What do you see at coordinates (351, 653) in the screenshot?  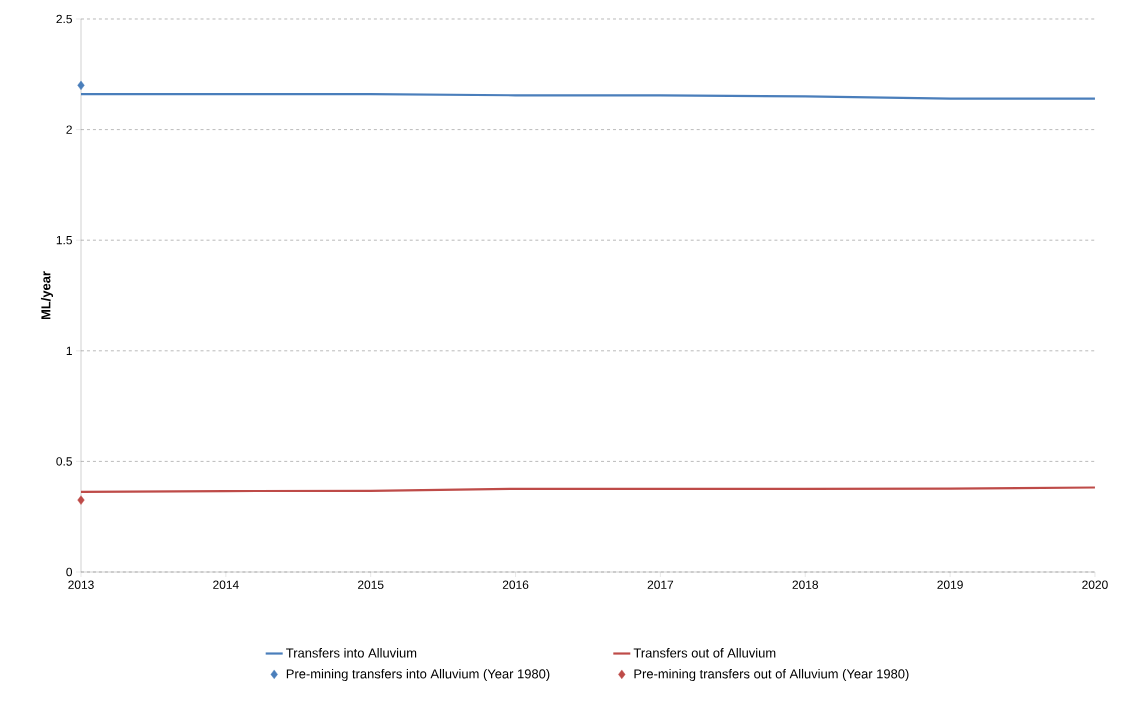 I see `legend-label: Transfers into Alluvium` at bounding box center [351, 653].